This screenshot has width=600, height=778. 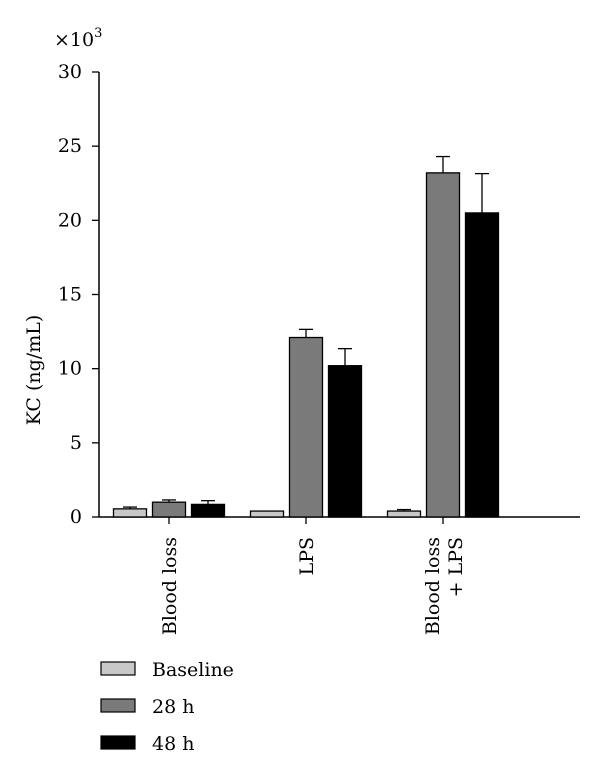 What do you see at coordinates (173, 744) in the screenshot?
I see `legend-label: 48 h` at bounding box center [173, 744].